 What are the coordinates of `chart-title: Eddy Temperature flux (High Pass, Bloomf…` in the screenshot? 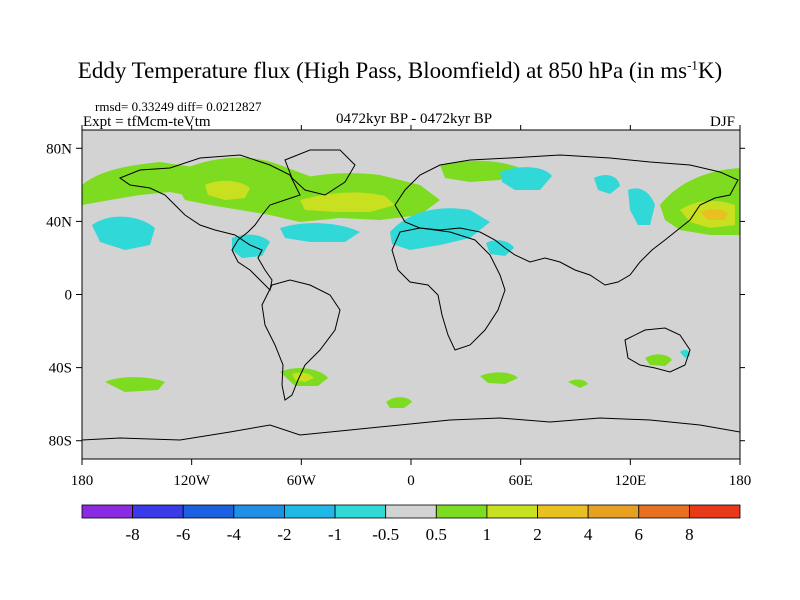 It's located at (400, 71).